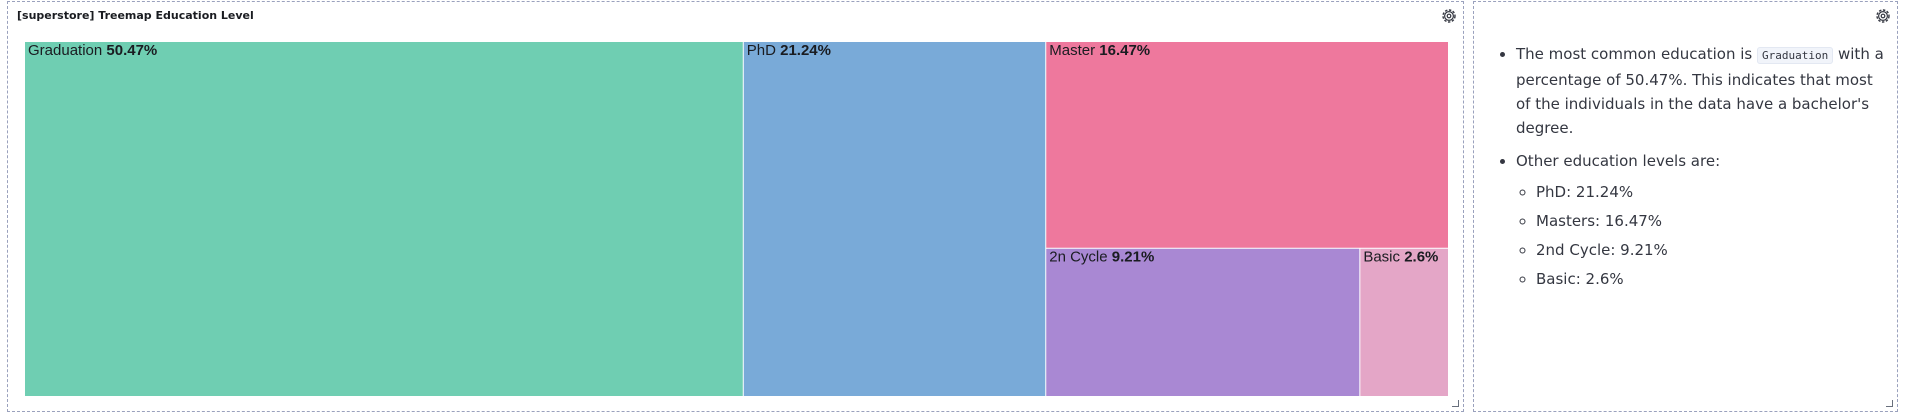  What do you see at coordinates (135, 15) in the screenshot?
I see `panel-title: [superstore] Treemap Education Level` at bounding box center [135, 15].